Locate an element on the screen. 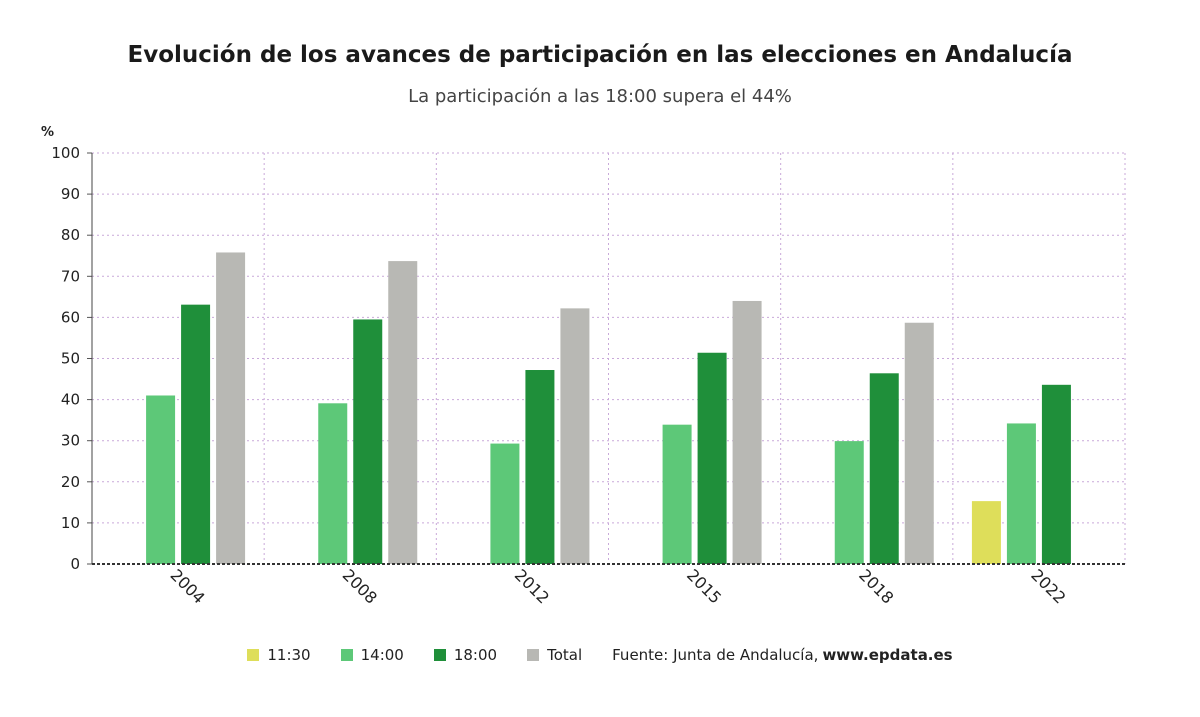  bar-2004-18:00 is located at coordinates (196, 434).